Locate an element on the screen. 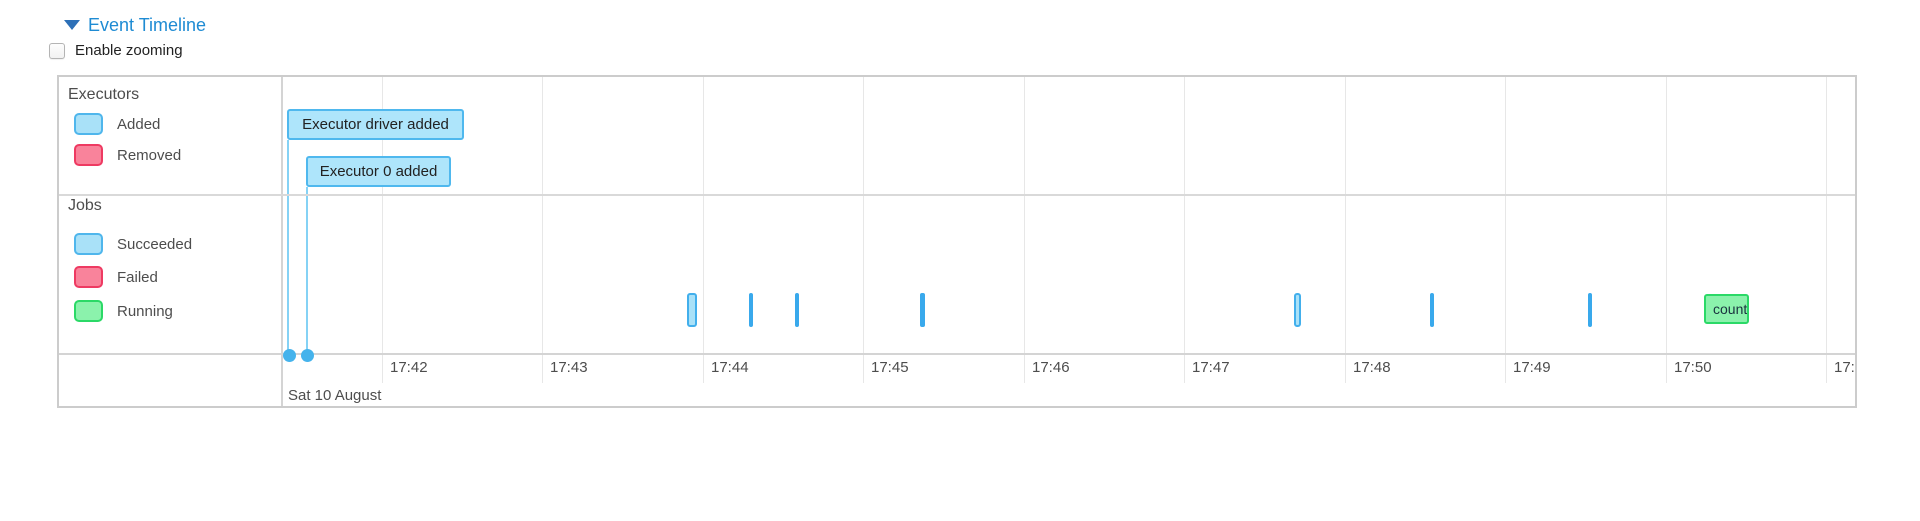  event-timeline-collapse-link: Event Timeline is located at coordinates (135, 25).